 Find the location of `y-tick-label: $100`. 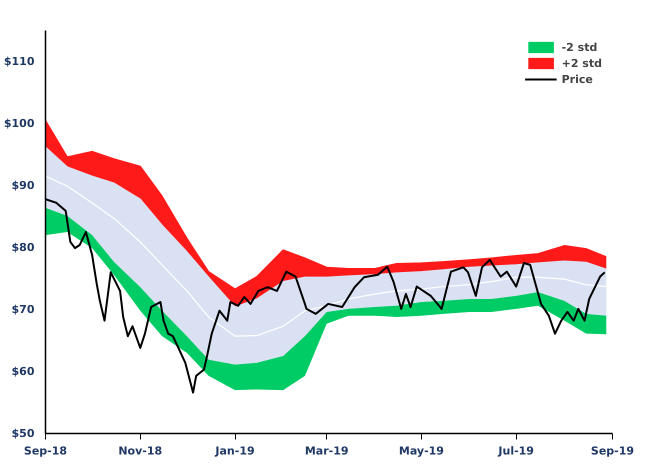

y-tick-label: $100 is located at coordinates (19, 123).